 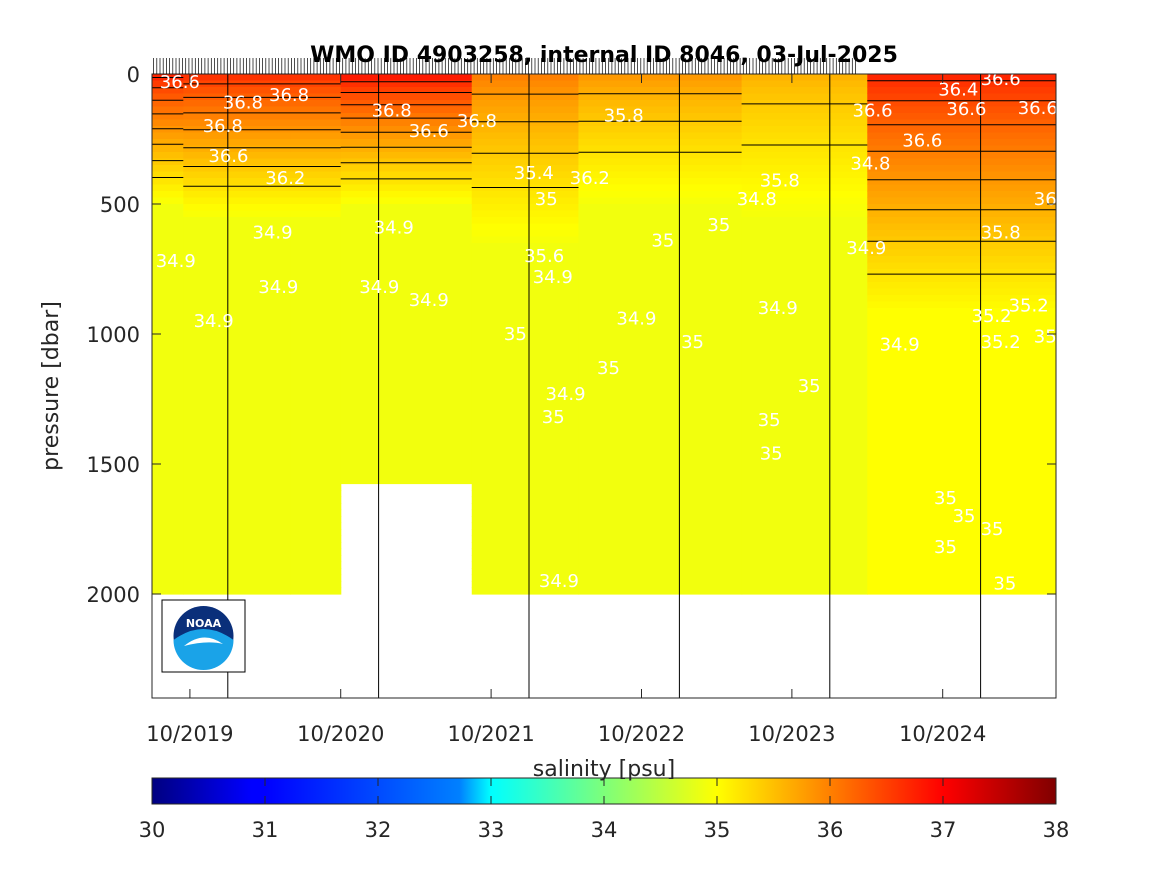 What do you see at coordinates (958, 90) in the screenshot?
I see `contour-label: 36.4` at bounding box center [958, 90].